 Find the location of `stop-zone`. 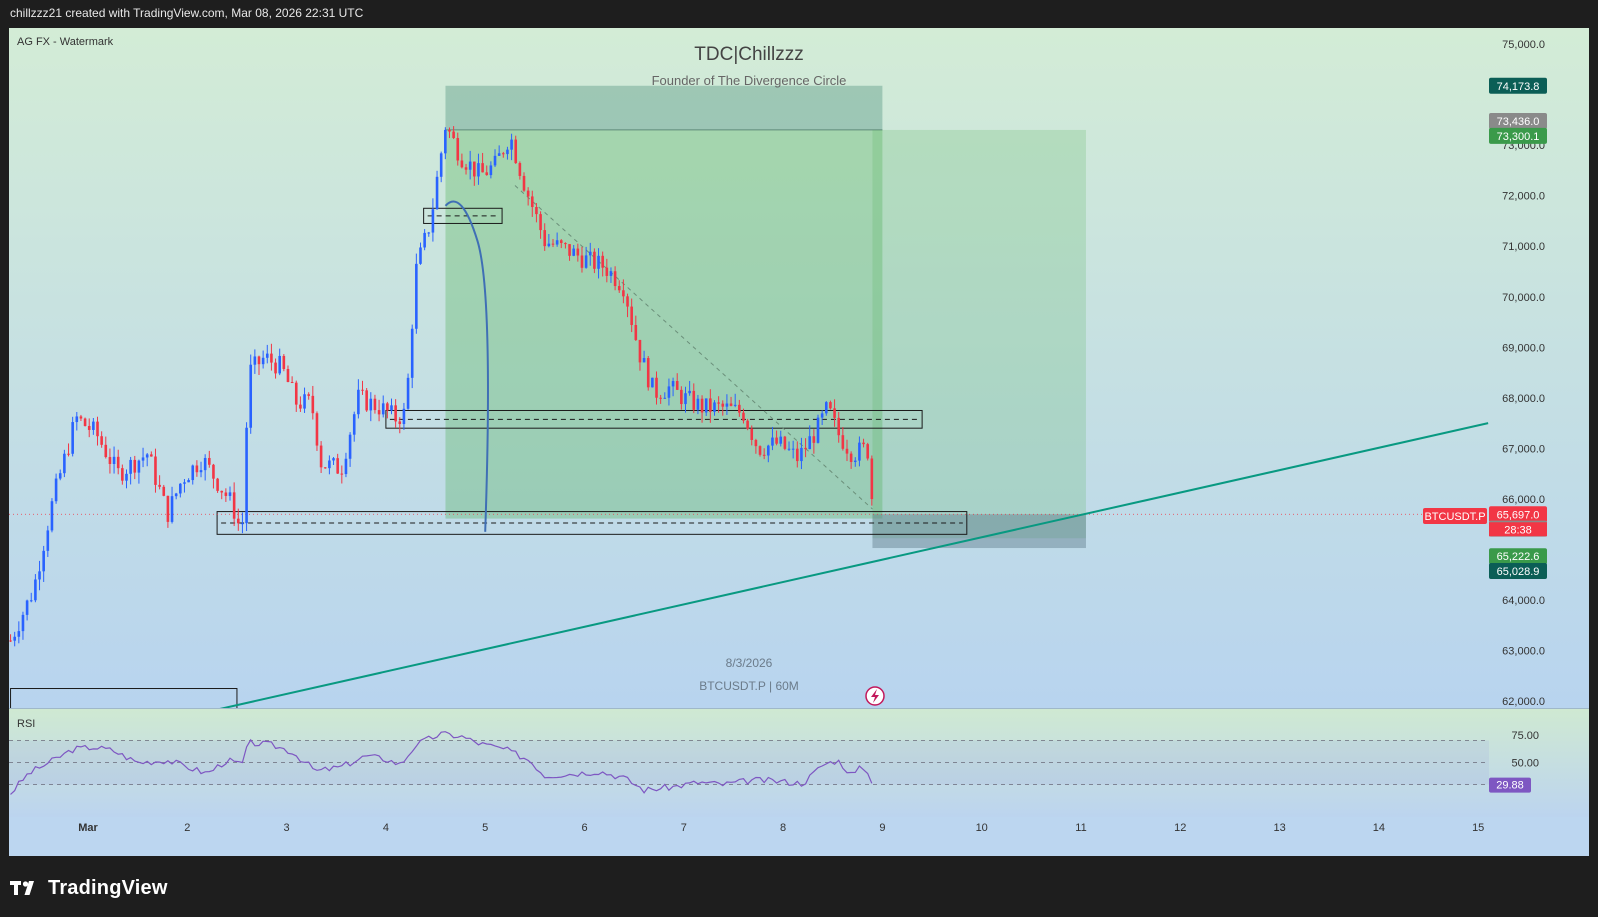

stop-zone is located at coordinates (979, 531).